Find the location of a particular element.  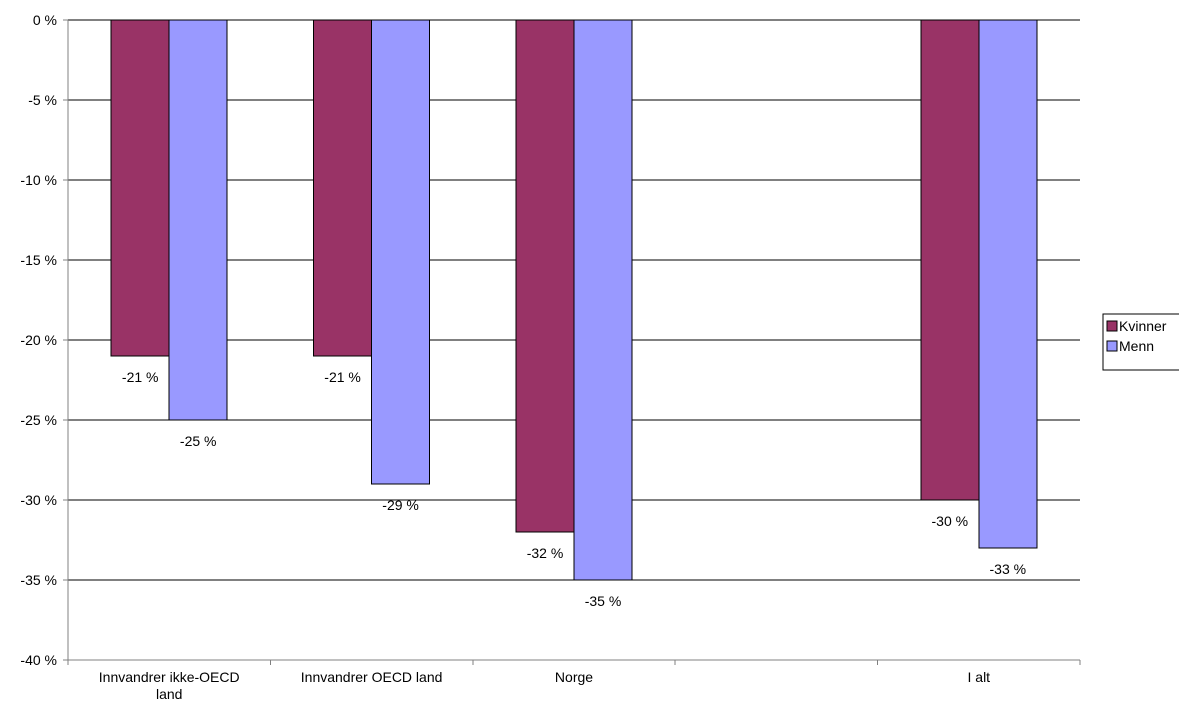

data-label: -32 % is located at coordinates (545, 553).